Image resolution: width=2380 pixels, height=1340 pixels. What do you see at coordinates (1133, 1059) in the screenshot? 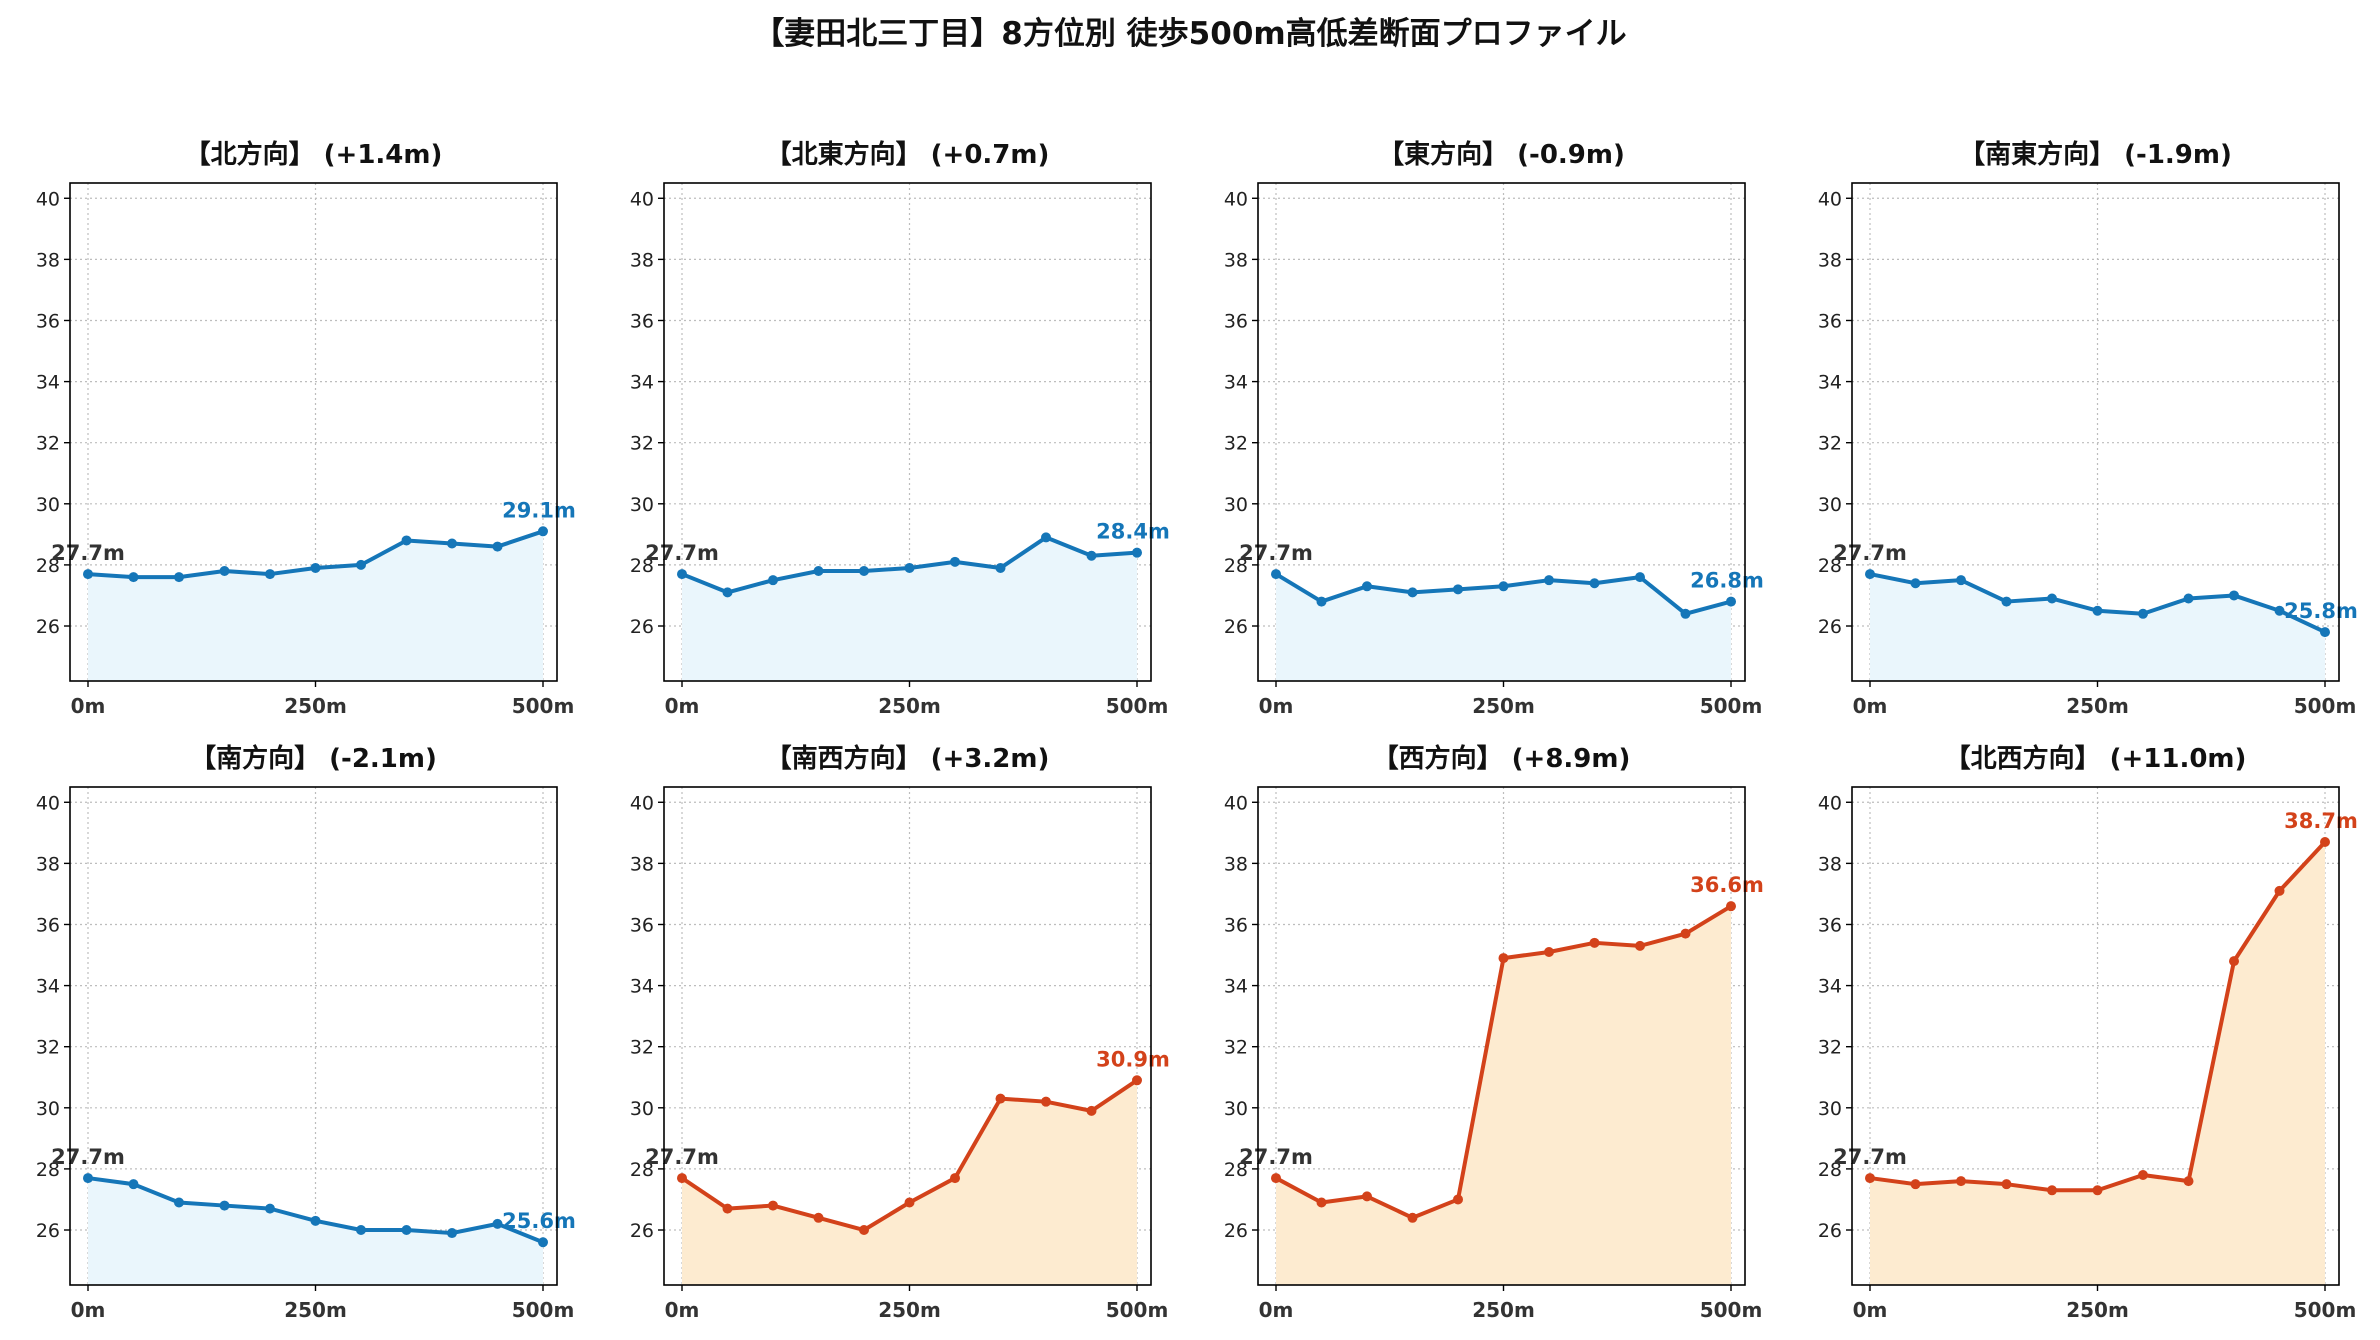
I see `end-elevation-label: 30.9m` at bounding box center [1133, 1059].